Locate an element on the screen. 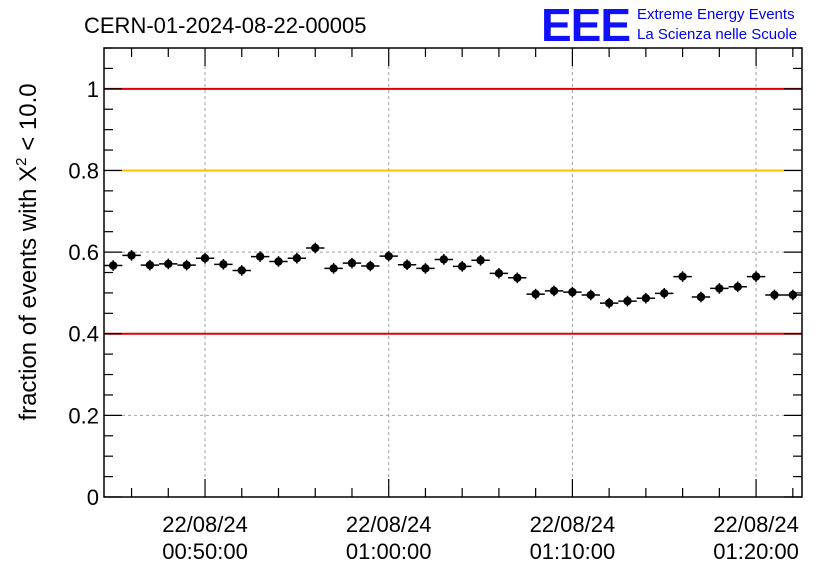 The height and width of the screenshot is (572, 836). eee-logo-line2: La Scienza nelle Scuole is located at coordinates (717, 34).